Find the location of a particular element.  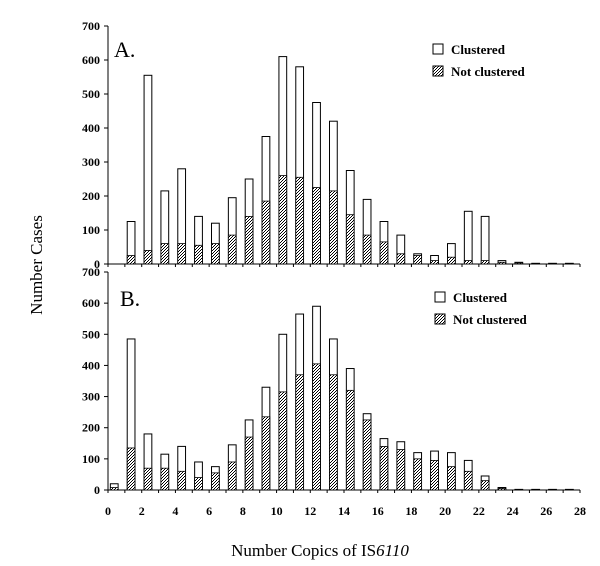

panel-b-x-tick-label: 0 is located at coordinates (108, 511).